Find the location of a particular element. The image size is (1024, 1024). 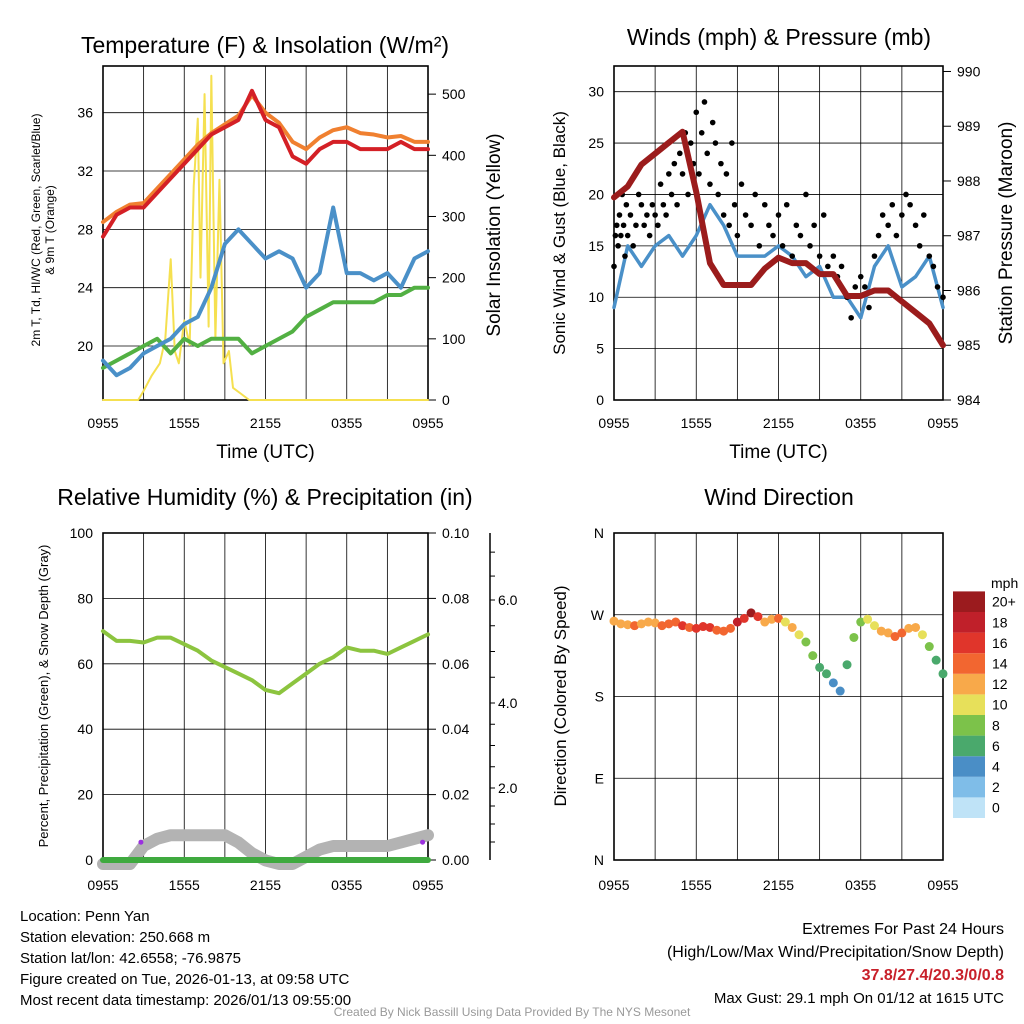

colorbar-label: 6 is located at coordinates (996, 746).